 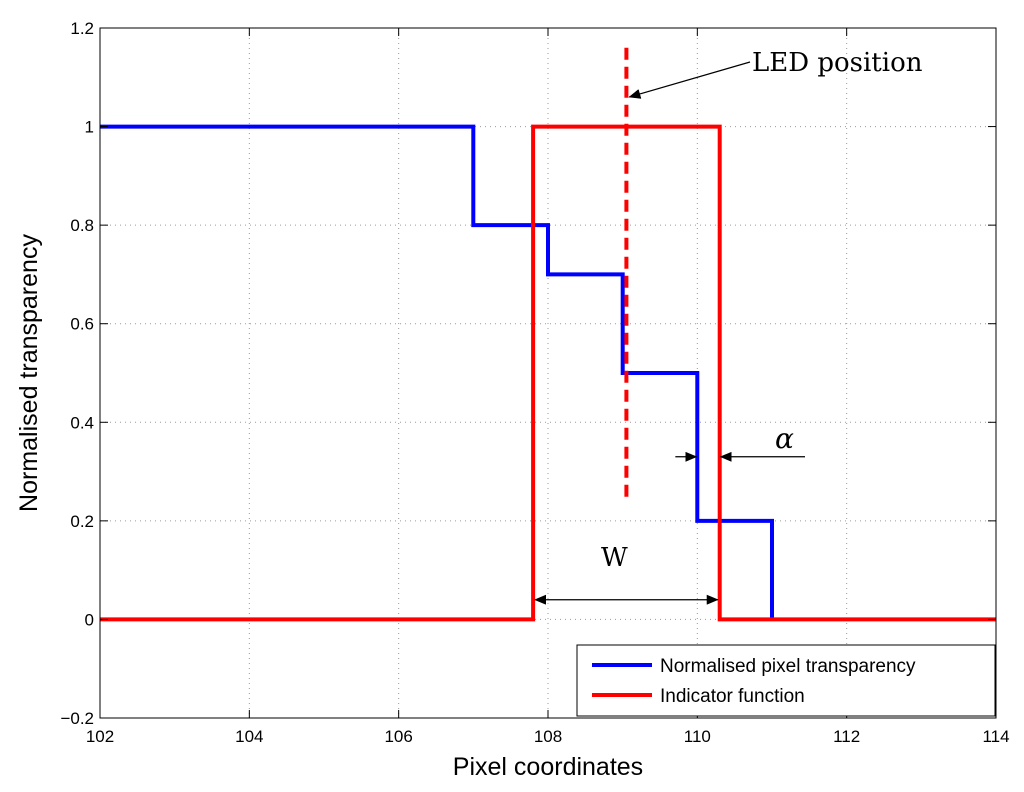 What do you see at coordinates (82, 521) in the screenshot?
I see `y-tick-label: 0.2` at bounding box center [82, 521].